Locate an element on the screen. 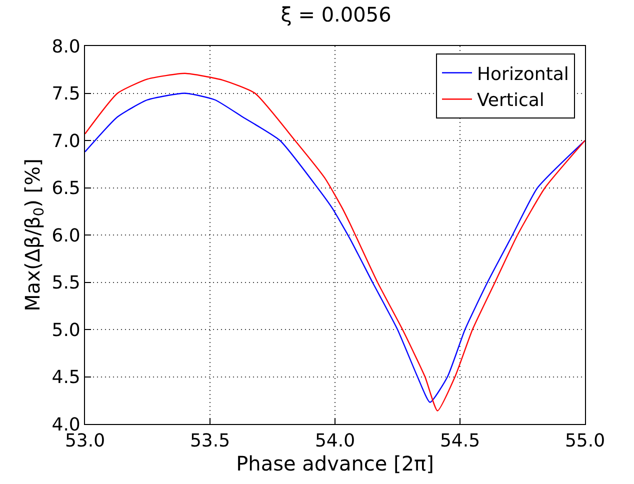 This screenshot has width=634, height=484. y-tick-label: 5.5 is located at coordinates (66, 283).